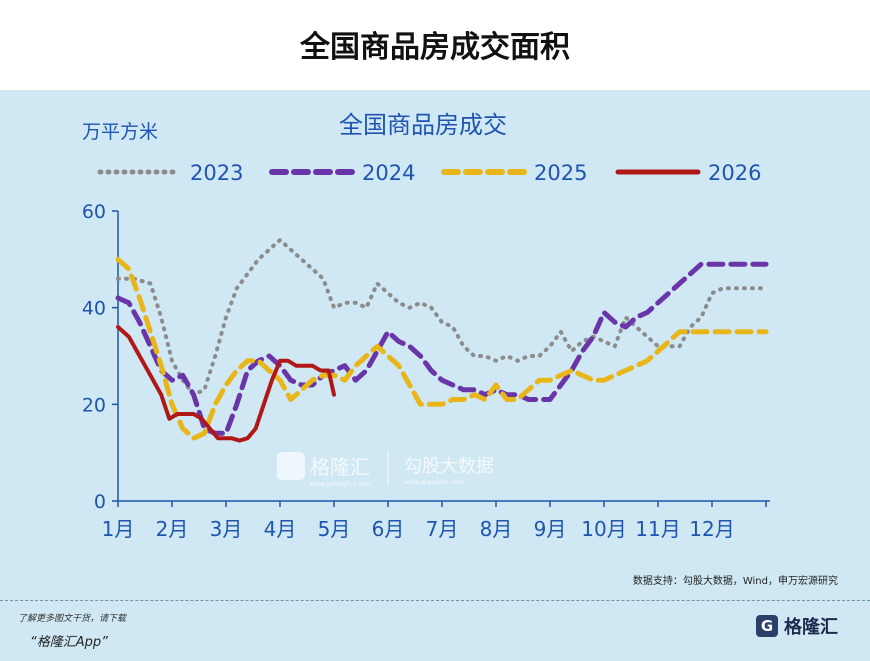 The image size is (870, 661). Describe the element at coordinates (734, 173) in the screenshot. I see `legend-label-2026: 2026` at that location.